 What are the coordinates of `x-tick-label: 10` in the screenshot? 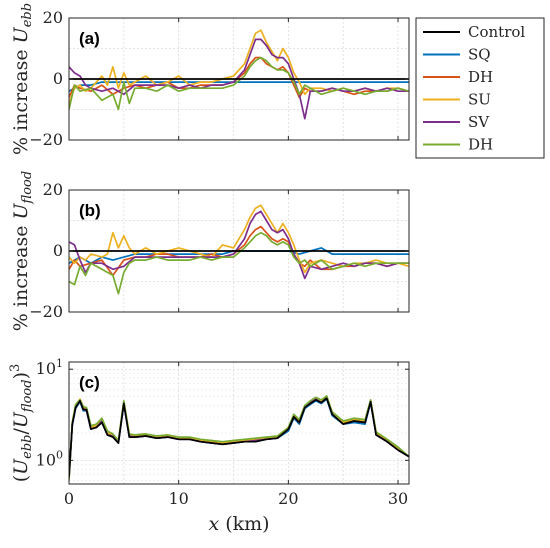 It's located at (178, 498).